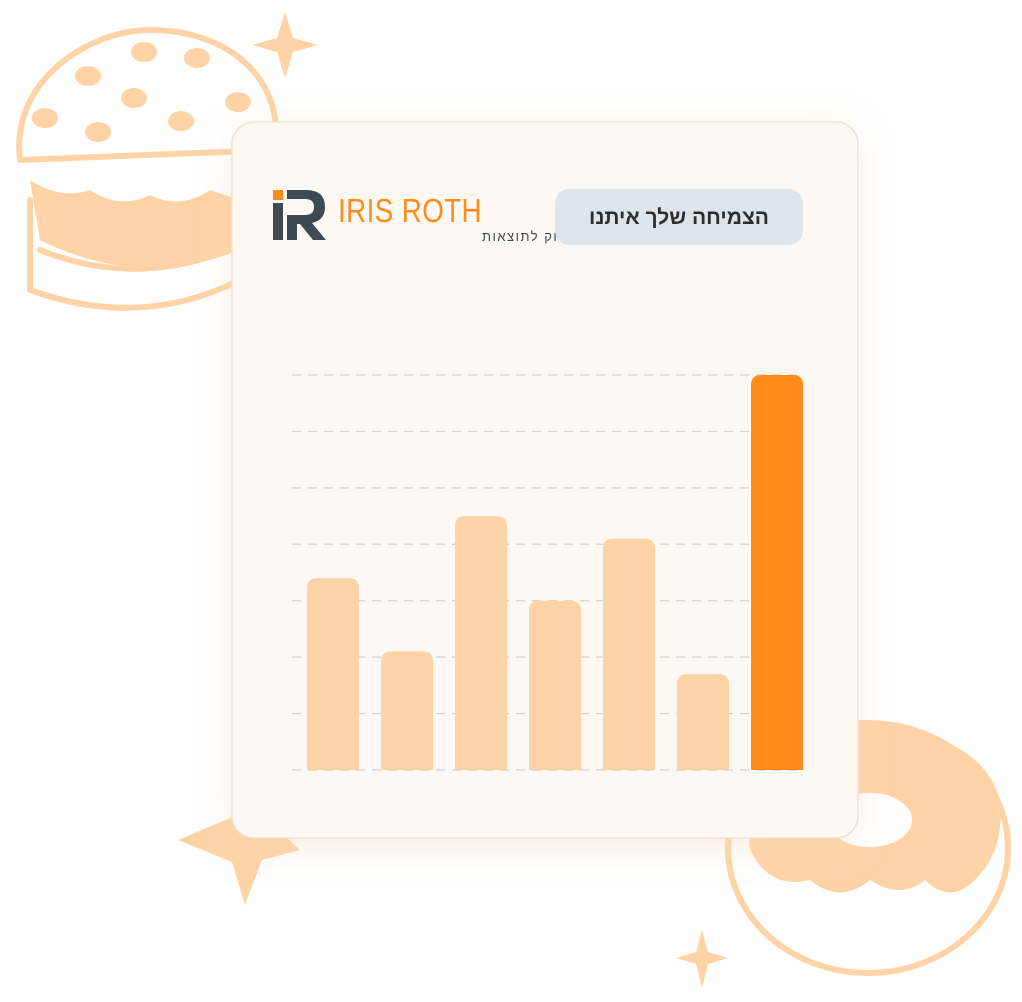 The image size is (1022, 1002). I want to click on chart-title: הצמיחה שלך איתנו, so click(679, 217).